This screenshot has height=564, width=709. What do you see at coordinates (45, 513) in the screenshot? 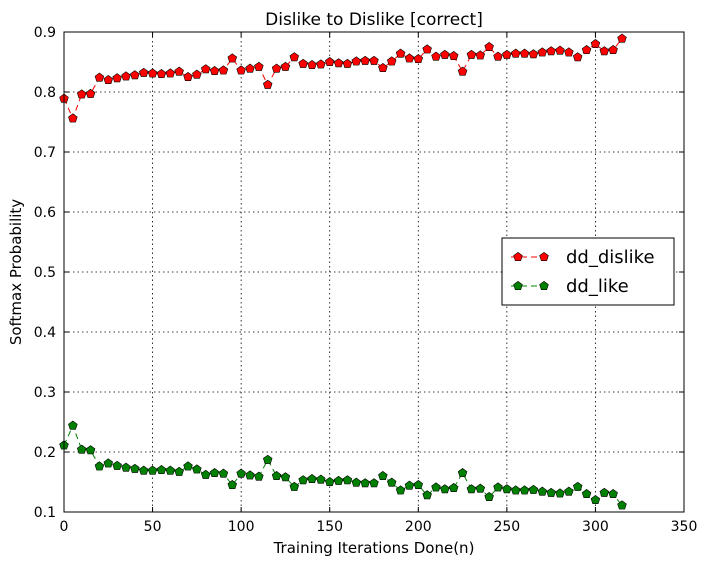
I see `y-tick-label: 0.1` at bounding box center [45, 513].